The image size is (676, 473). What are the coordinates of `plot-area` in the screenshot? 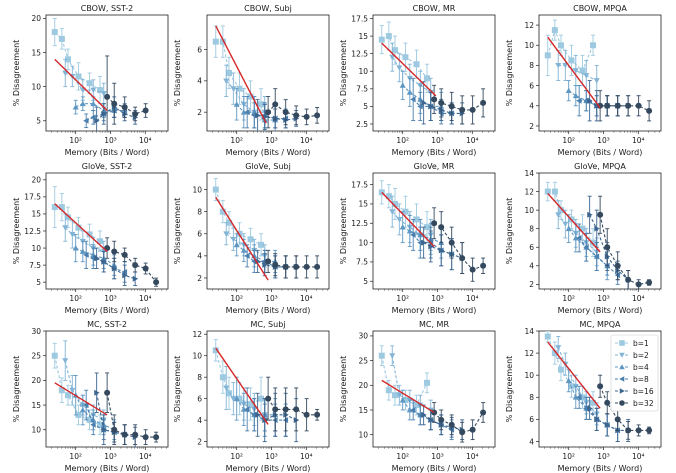 It's located at (432, 231).